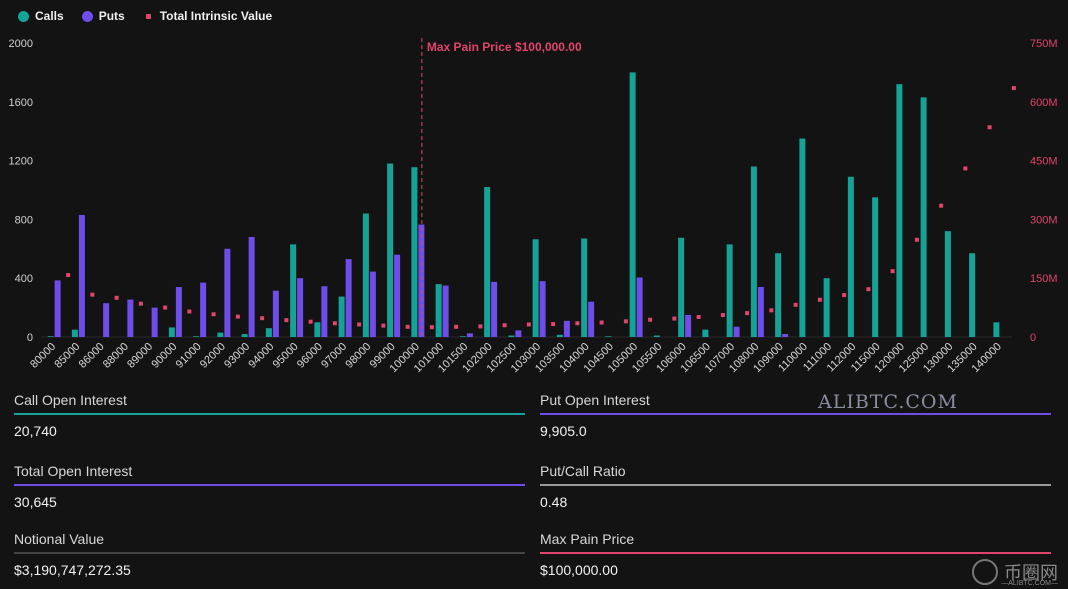 The width and height of the screenshot is (1068, 589). Describe the element at coordinates (587, 539) in the screenshot. I see `stat-label: Max Pain Price` at that location.